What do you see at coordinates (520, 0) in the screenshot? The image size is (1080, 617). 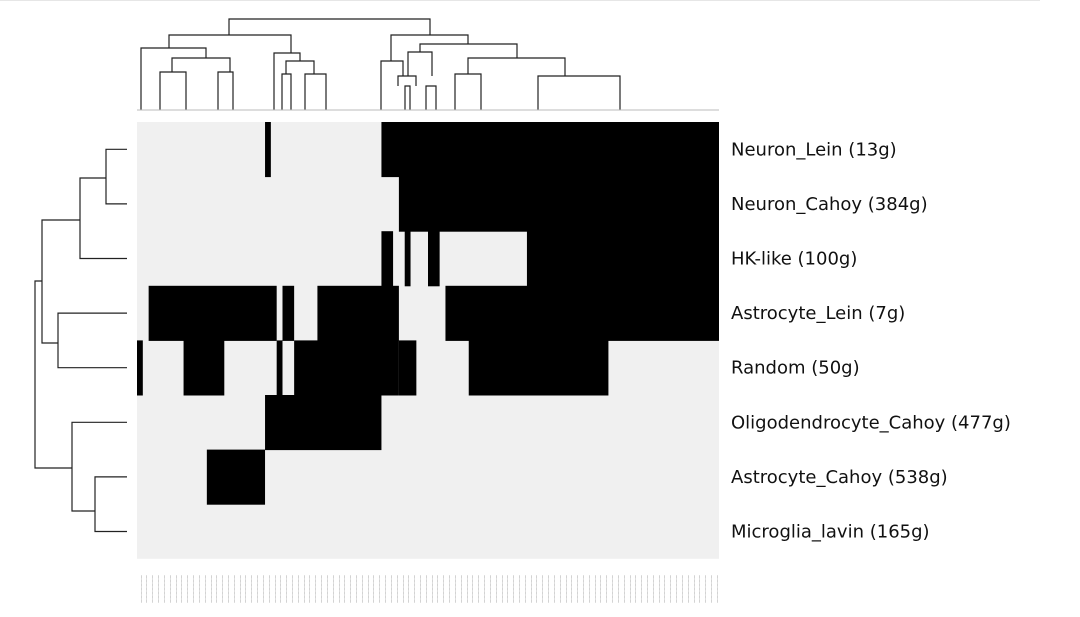 I see `top-rule` at bounding box center [520, 0].